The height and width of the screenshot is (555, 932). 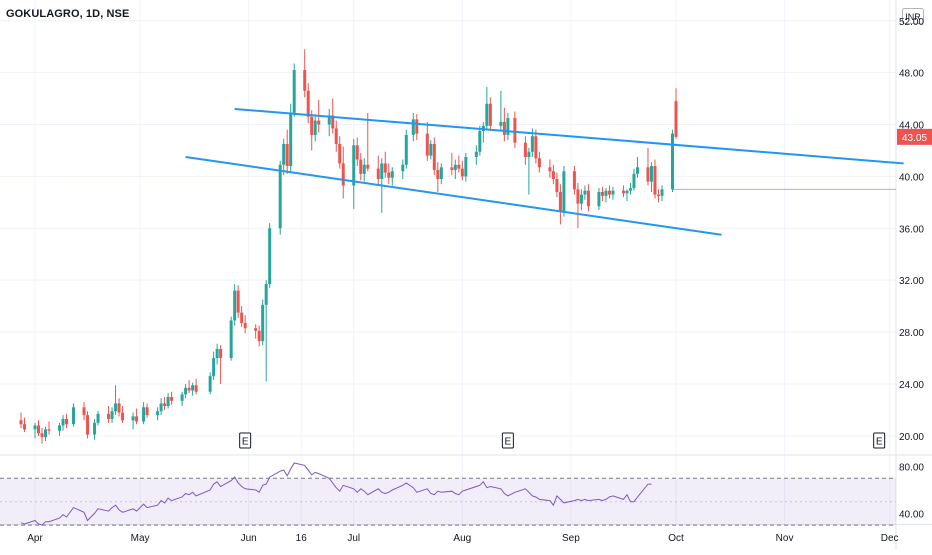 What do you see at coordinates (453, 195) in the screenshot?
I see `lower-trendline` at bounding box center [453, 195].